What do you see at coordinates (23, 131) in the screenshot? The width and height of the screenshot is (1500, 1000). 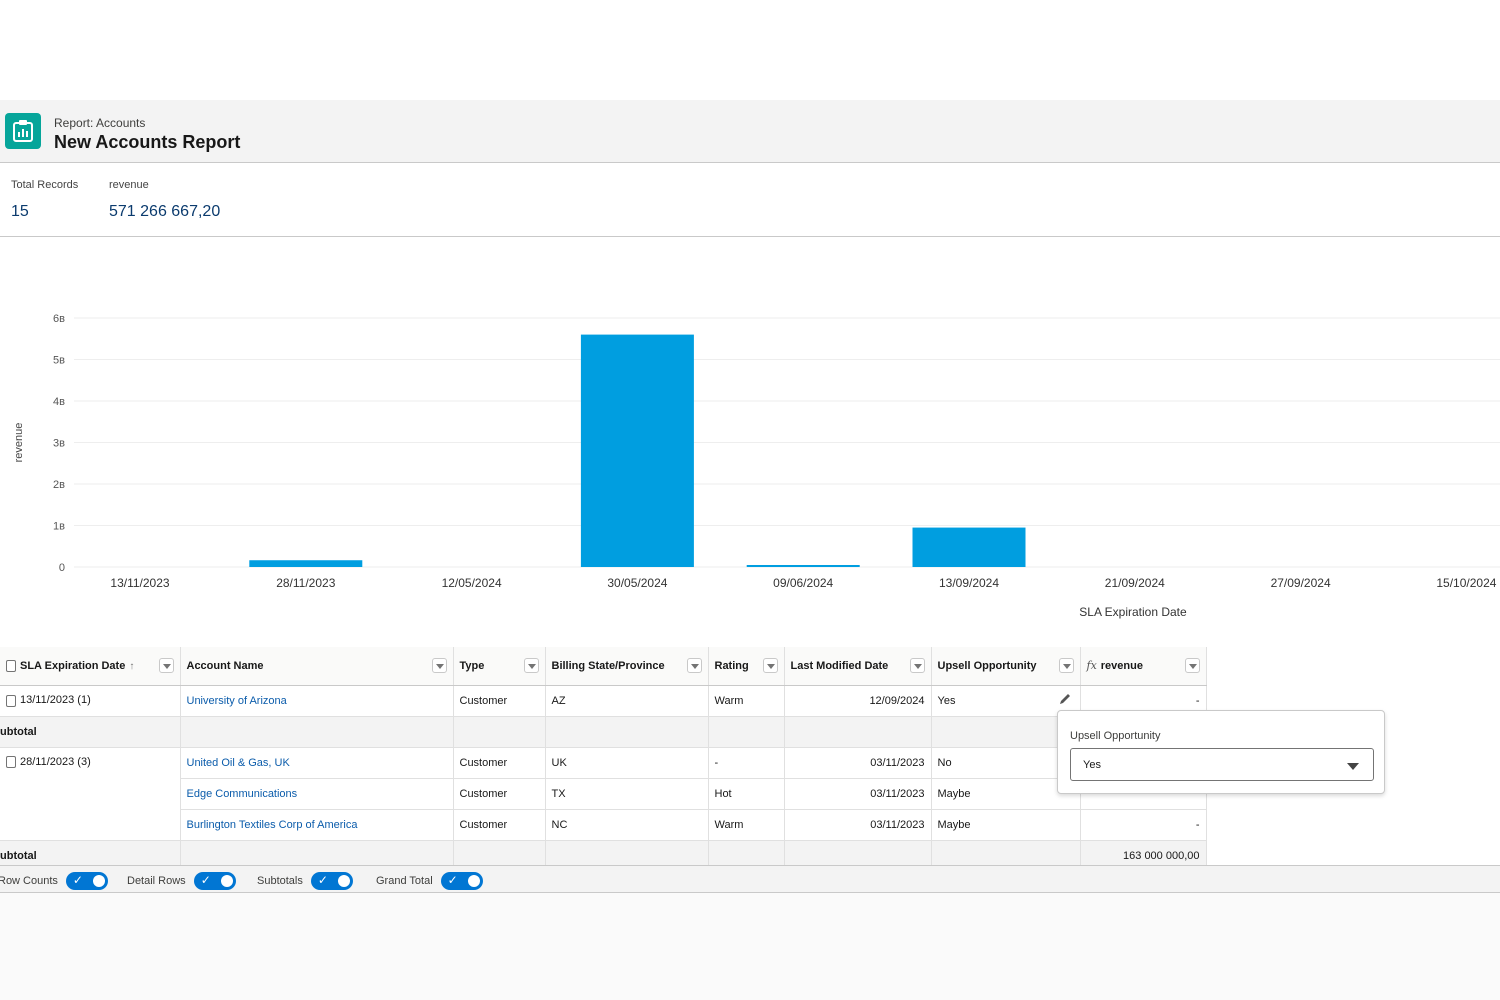 I see `report-icon` at bounding box center [23, 131].